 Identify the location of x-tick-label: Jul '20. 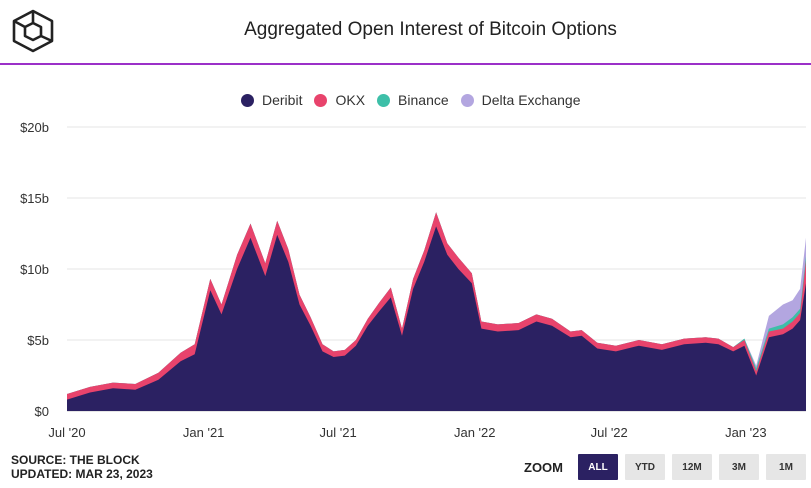
(66, 432).